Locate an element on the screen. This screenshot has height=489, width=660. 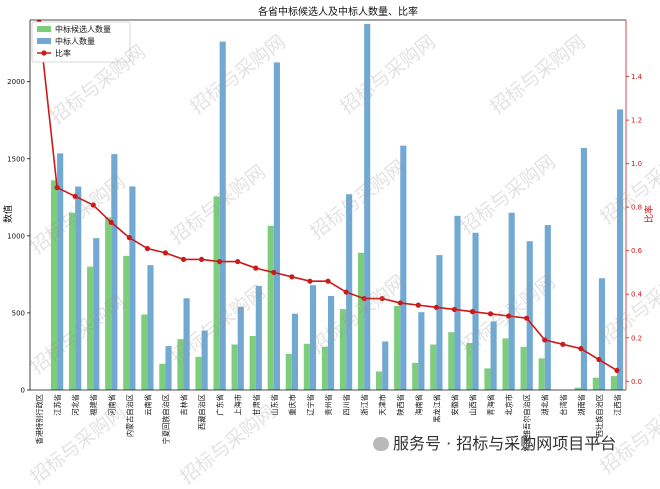
x-tick-label: 福建省 is located at coordinates (93, 405).